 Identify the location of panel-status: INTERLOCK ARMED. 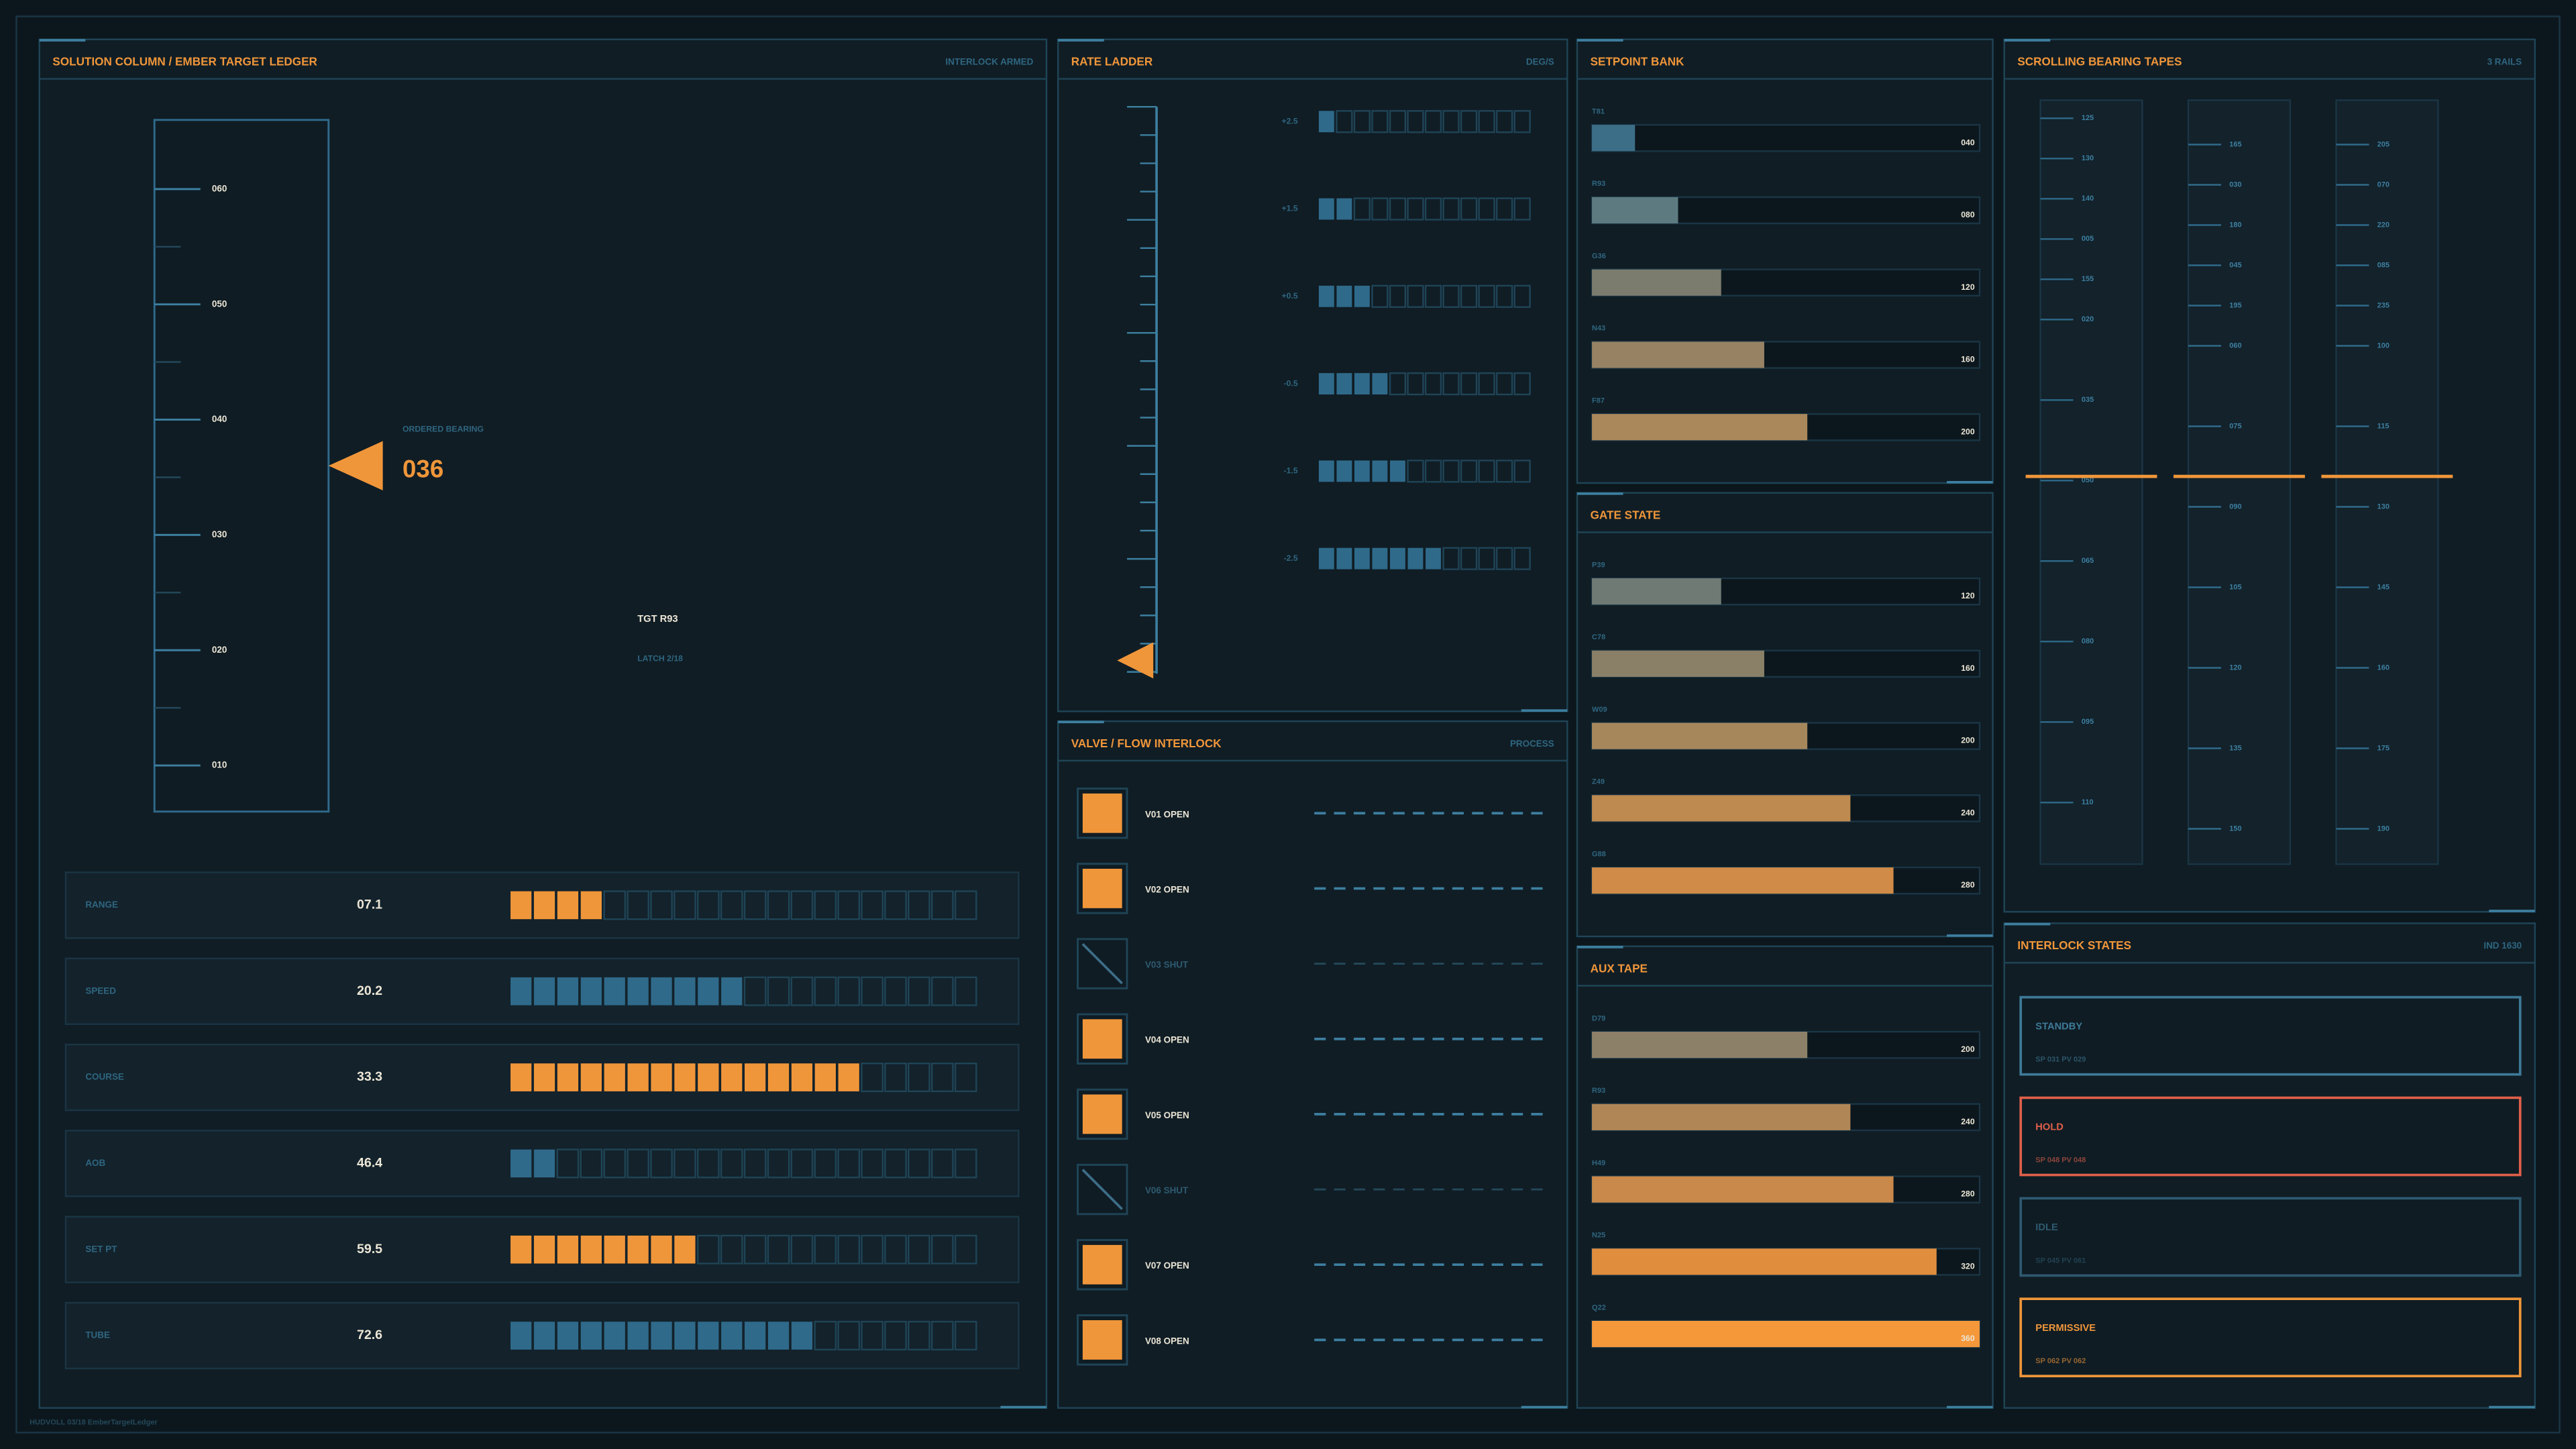
(989, 62).